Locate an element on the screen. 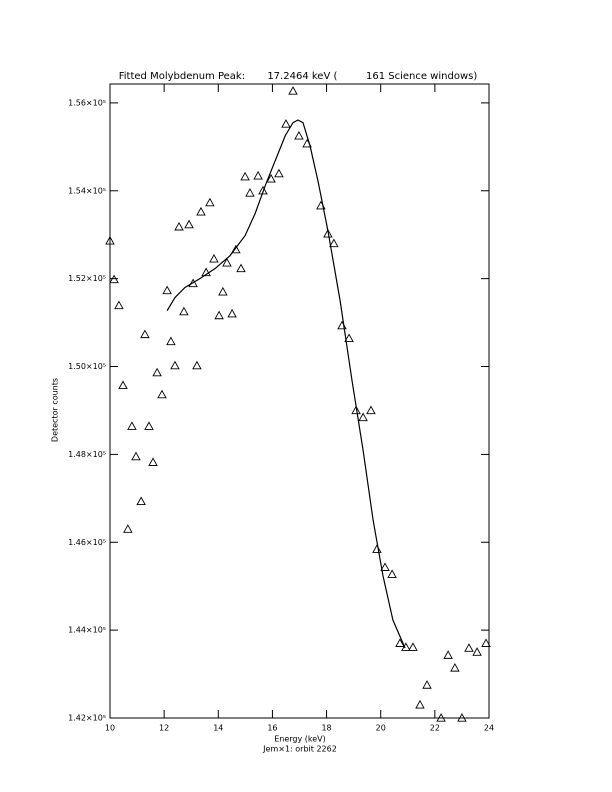 The width and height of the screenshot is (612, 792). x-tick-label: 10 is located at coordinates (110, 728).